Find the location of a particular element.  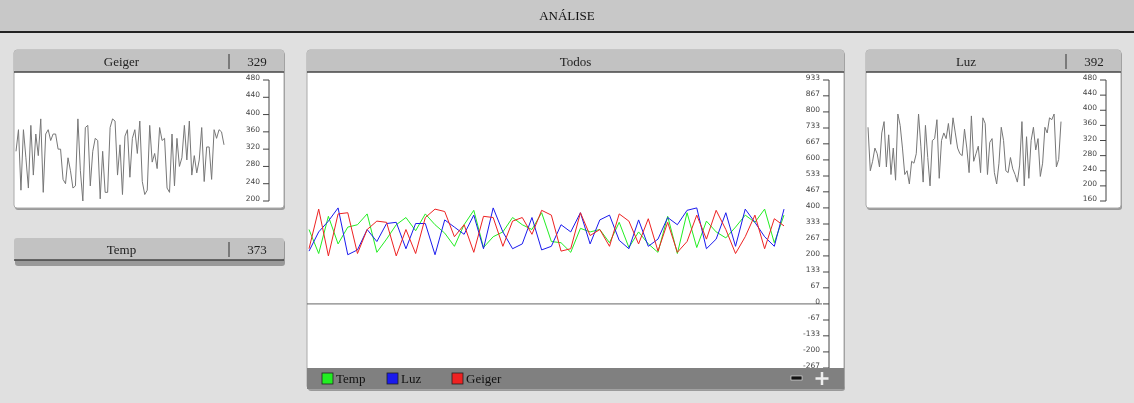

chart-title: Todos is located at coordinates (575, 61).